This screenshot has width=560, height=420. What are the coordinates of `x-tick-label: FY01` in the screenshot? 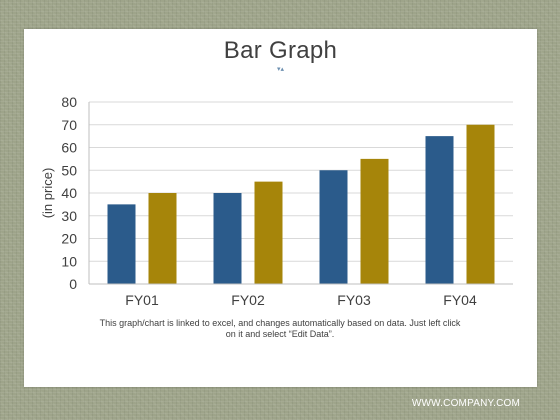 It's located at (142, 300).